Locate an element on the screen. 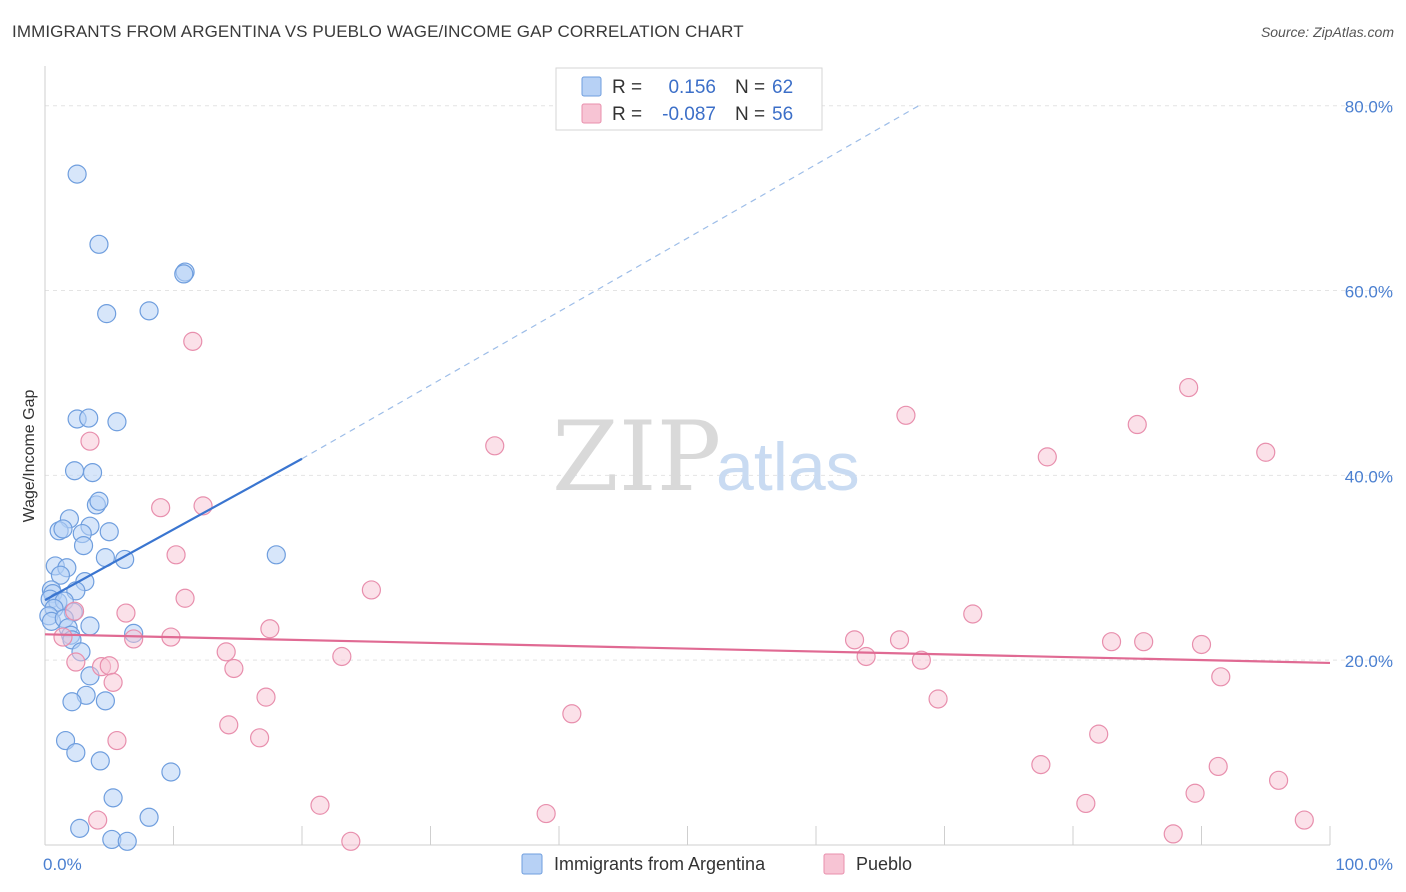 This screenshot has height=892, width=1406. bottom-legend-swatch-pueblo is located at coordinates (834, 864).